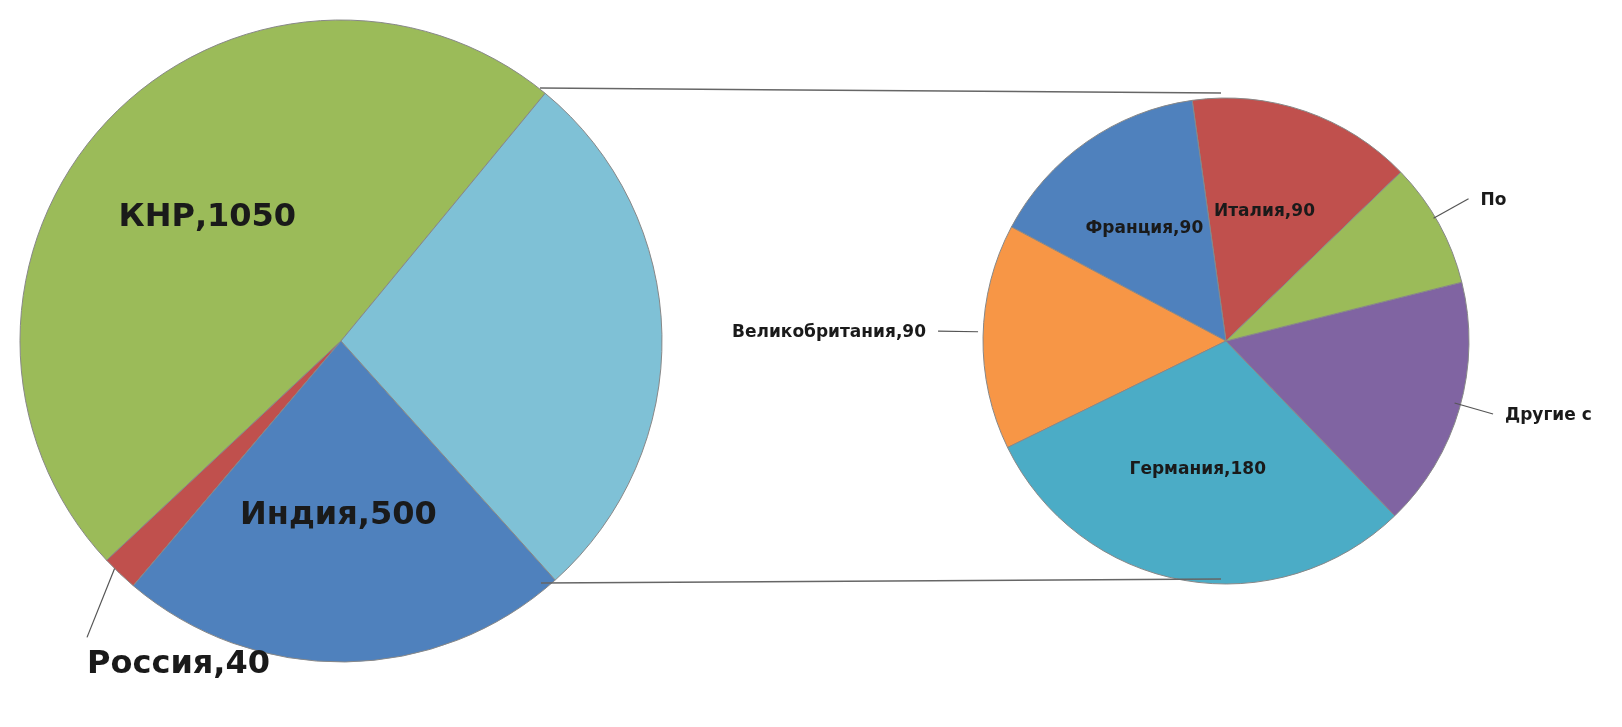 The height and width of the screenshot is (727, 1622). I want to click on slice-label: По, so click(1493, 198).